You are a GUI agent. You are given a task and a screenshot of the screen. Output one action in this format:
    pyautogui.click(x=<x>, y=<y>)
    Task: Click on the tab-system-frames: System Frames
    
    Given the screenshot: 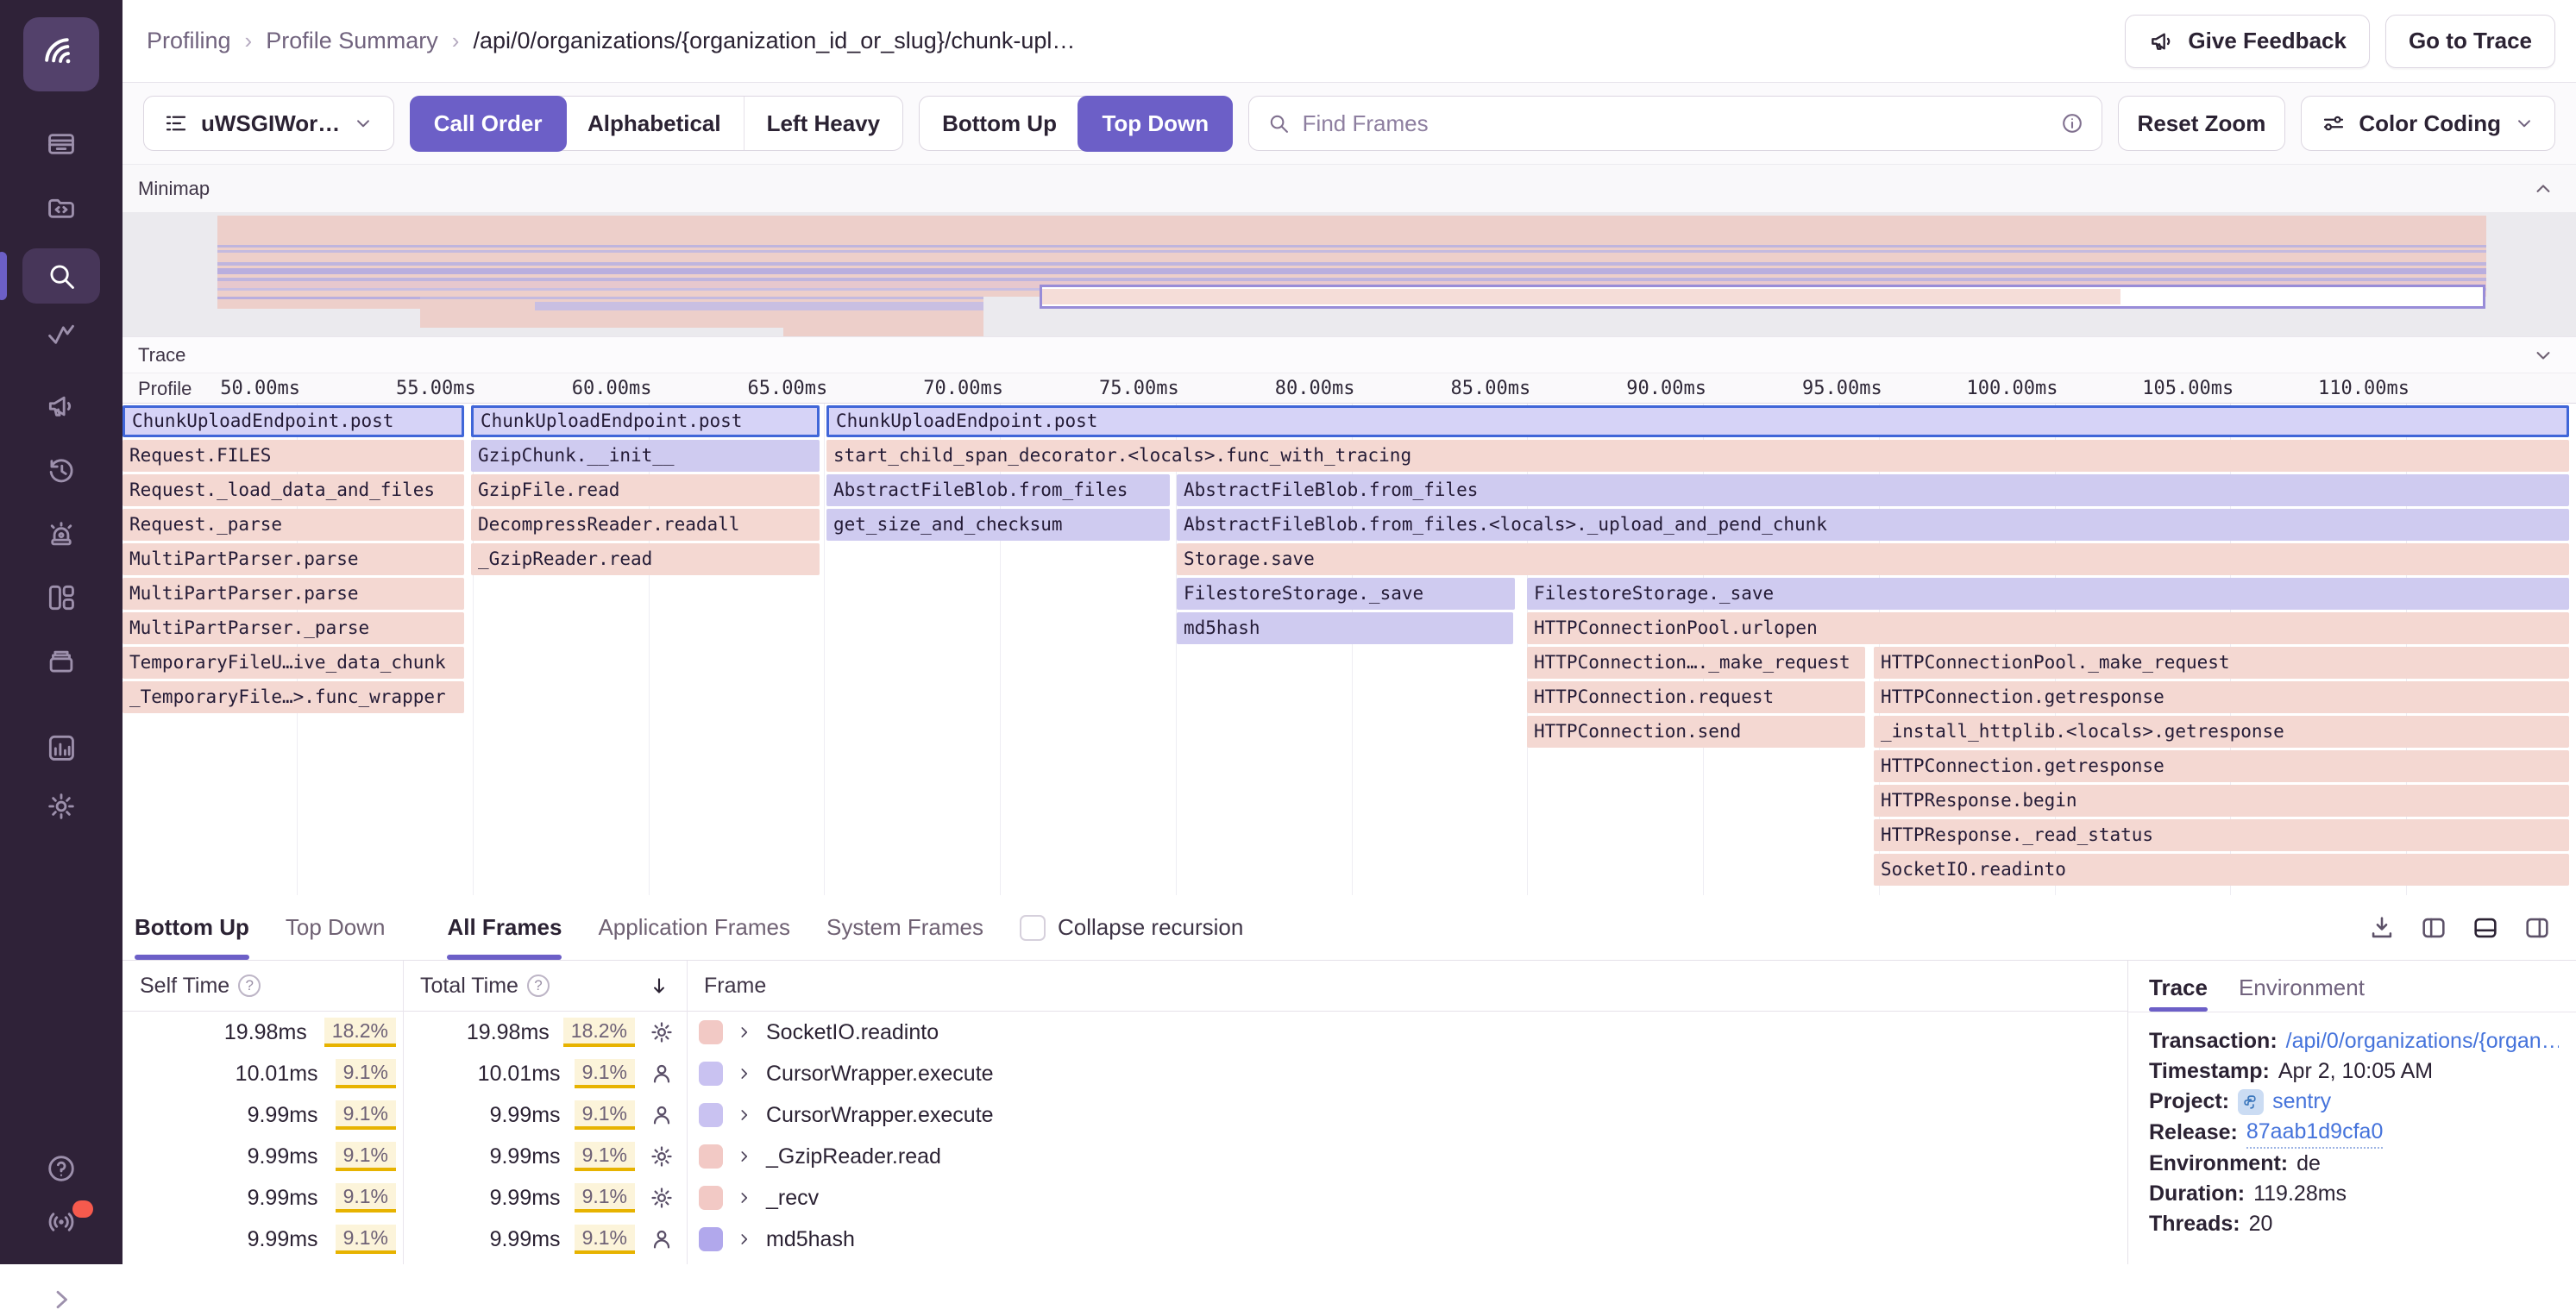 What is the action you would take?
    pyautogui.click(x=905, y=927)
    